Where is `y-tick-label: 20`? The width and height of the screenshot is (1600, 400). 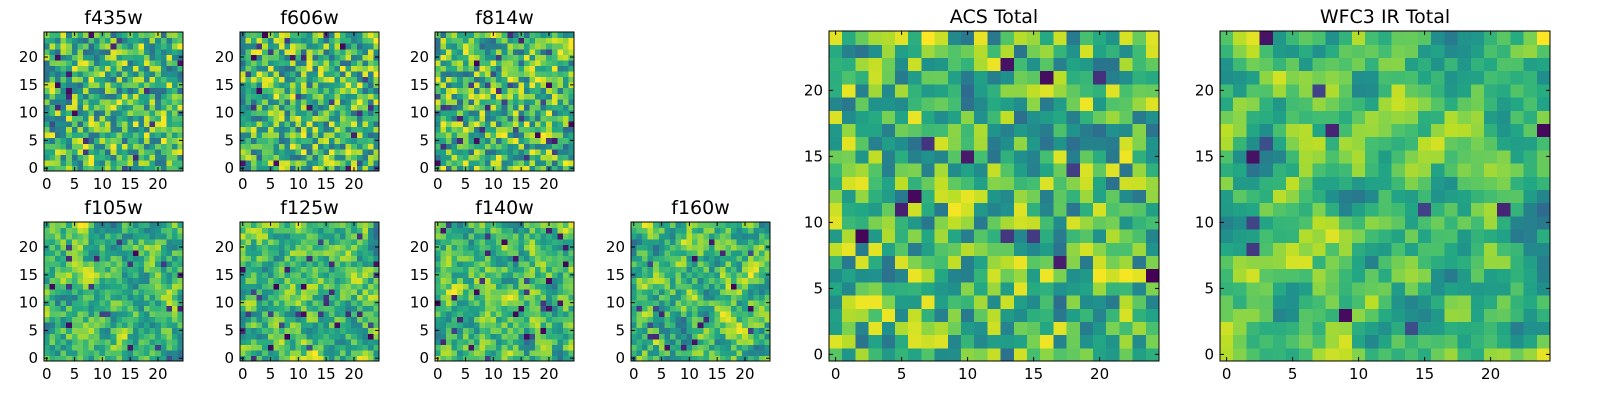
y-tick-label: 20 is located at coordinates (615, 247).